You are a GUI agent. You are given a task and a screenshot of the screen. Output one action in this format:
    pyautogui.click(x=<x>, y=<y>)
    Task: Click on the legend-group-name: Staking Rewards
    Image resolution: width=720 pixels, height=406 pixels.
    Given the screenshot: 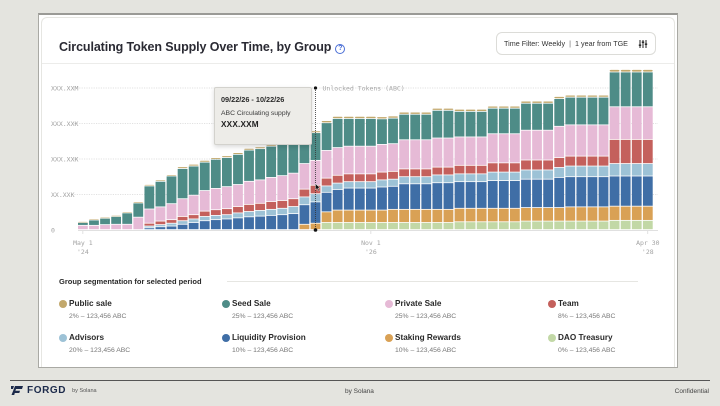 What is the action you would take?
    pyautogui.click(x=428, y=337)
    